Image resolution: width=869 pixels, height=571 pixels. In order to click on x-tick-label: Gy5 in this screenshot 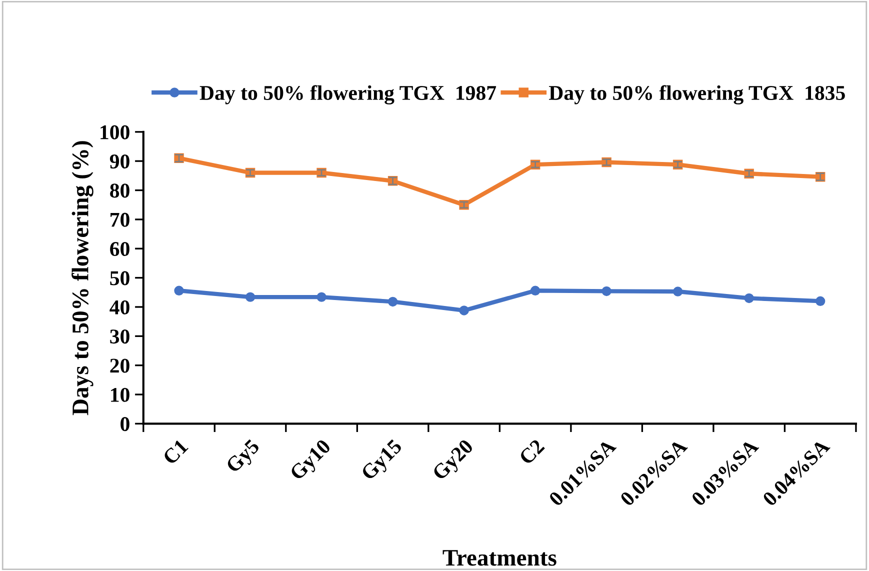, I will do `click(244, 457)`.